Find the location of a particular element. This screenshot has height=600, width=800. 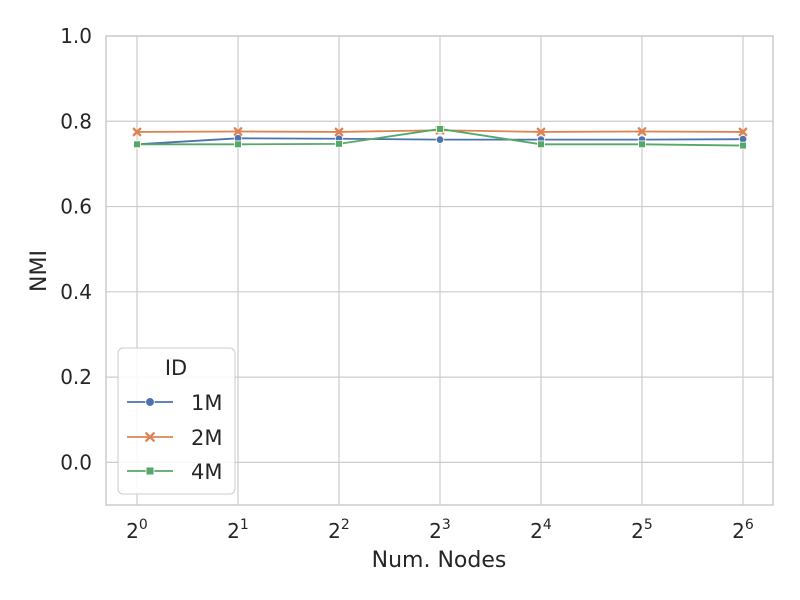

legend-item-2M: 2M is located at coordinates (174, 438).